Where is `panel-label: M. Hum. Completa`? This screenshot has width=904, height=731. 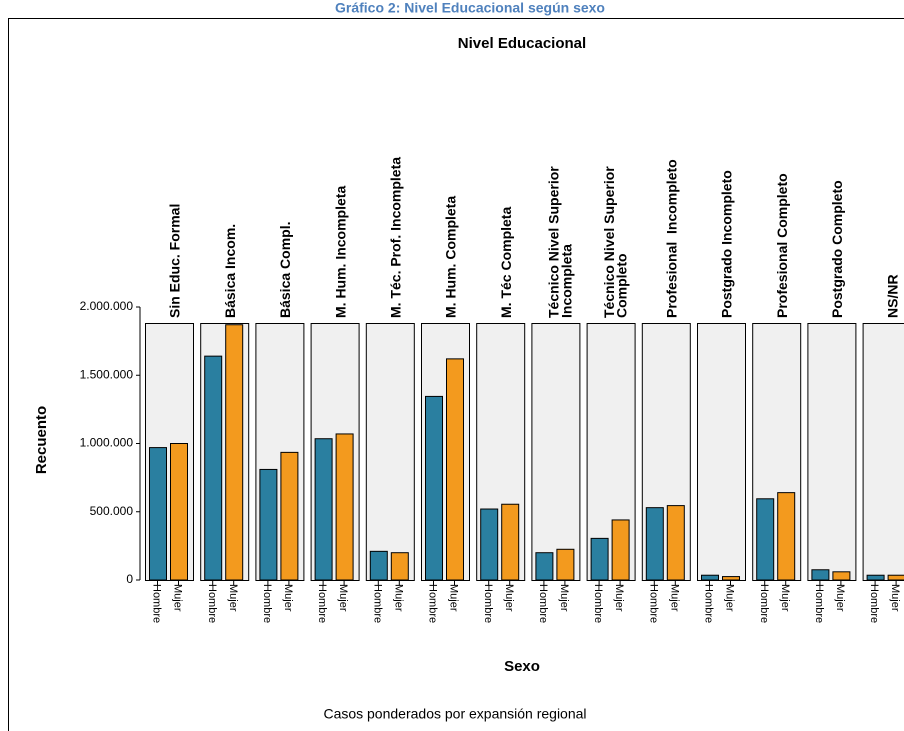
panel-label: M. Hum. Completa is located at coordinates (451, 257).